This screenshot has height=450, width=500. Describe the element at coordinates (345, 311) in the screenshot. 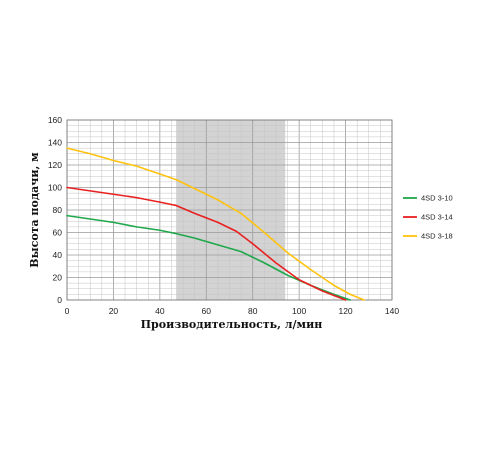

I see `x-tick-label: 120` at that location.